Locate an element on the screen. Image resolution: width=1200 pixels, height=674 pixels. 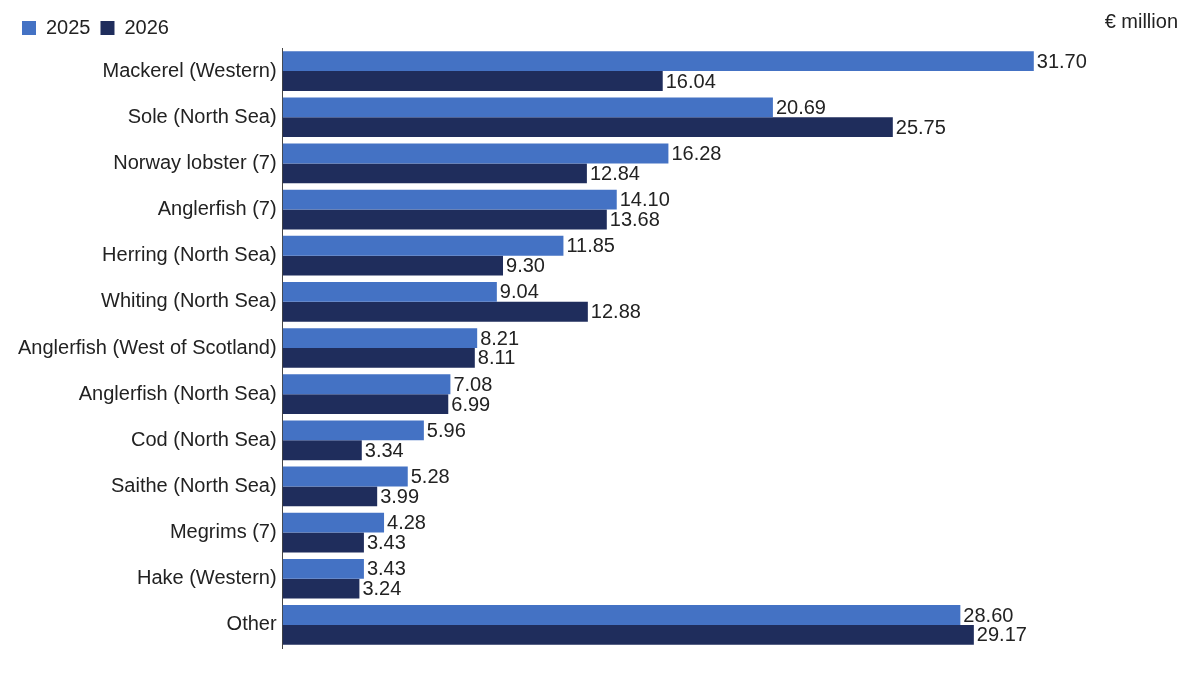
data-label: 11.85 is located at coordinates (591, 245).